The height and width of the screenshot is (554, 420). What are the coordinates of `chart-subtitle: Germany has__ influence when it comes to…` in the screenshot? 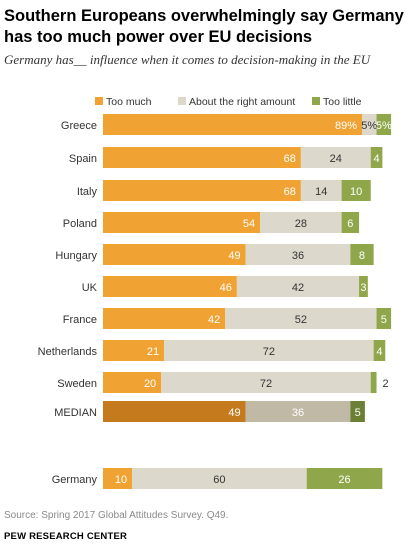 It's located at (187, 59).